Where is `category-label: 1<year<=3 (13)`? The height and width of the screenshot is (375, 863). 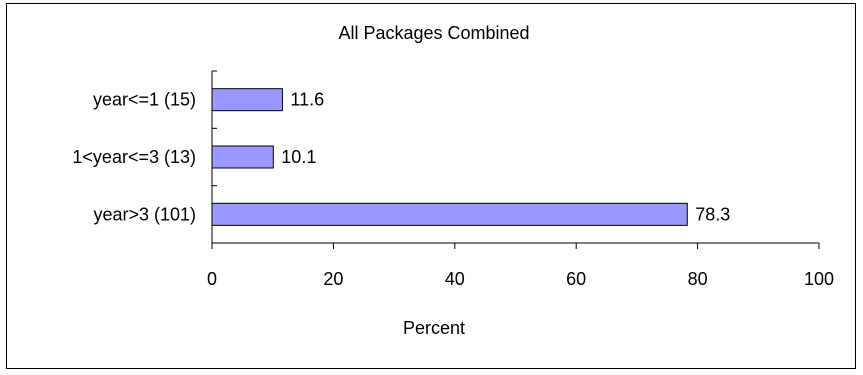
category-label: 1<year<=3 (13) is located at coordinates (134, 157).